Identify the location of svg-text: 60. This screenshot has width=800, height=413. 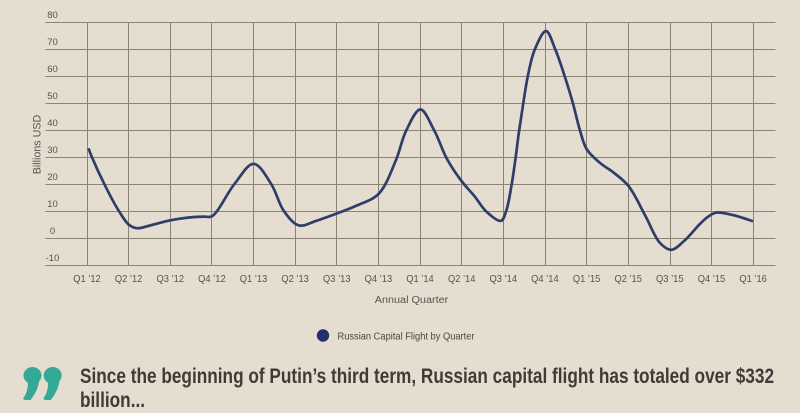
(52, 69).